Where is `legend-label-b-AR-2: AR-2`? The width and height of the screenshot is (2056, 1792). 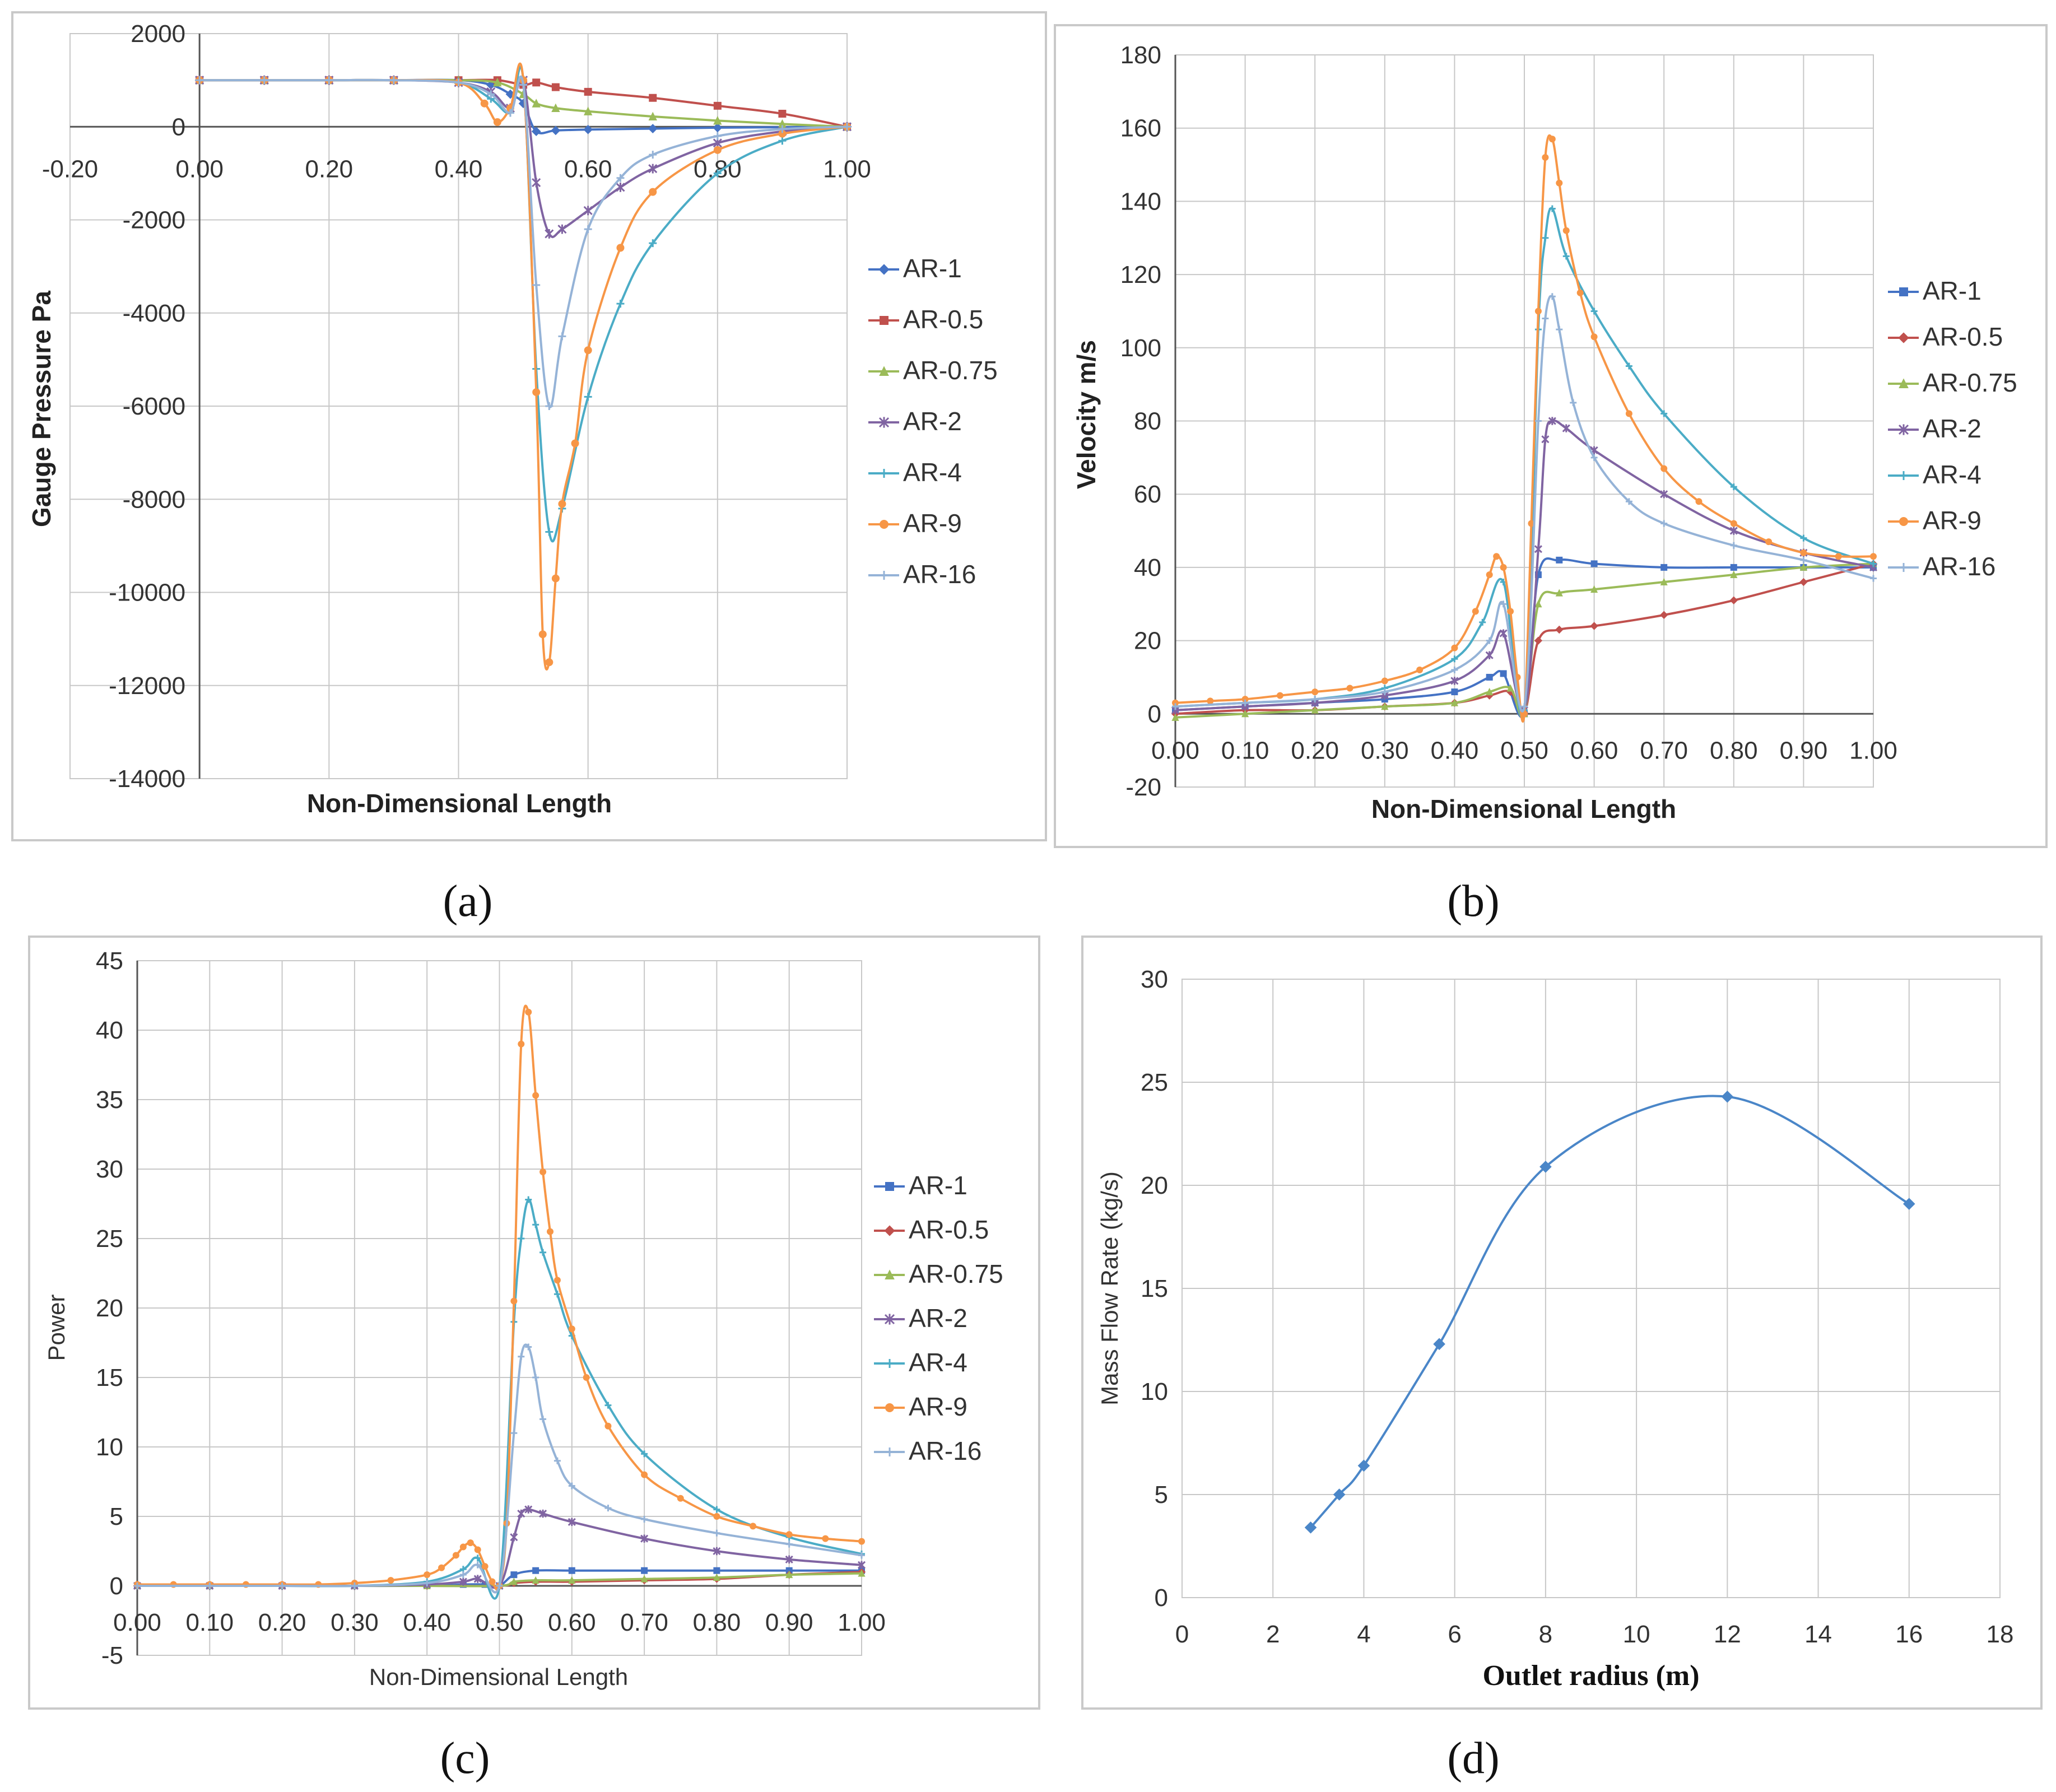
legend-label-b-AR-2: AR-2 is located at coordinates (1952, 428).